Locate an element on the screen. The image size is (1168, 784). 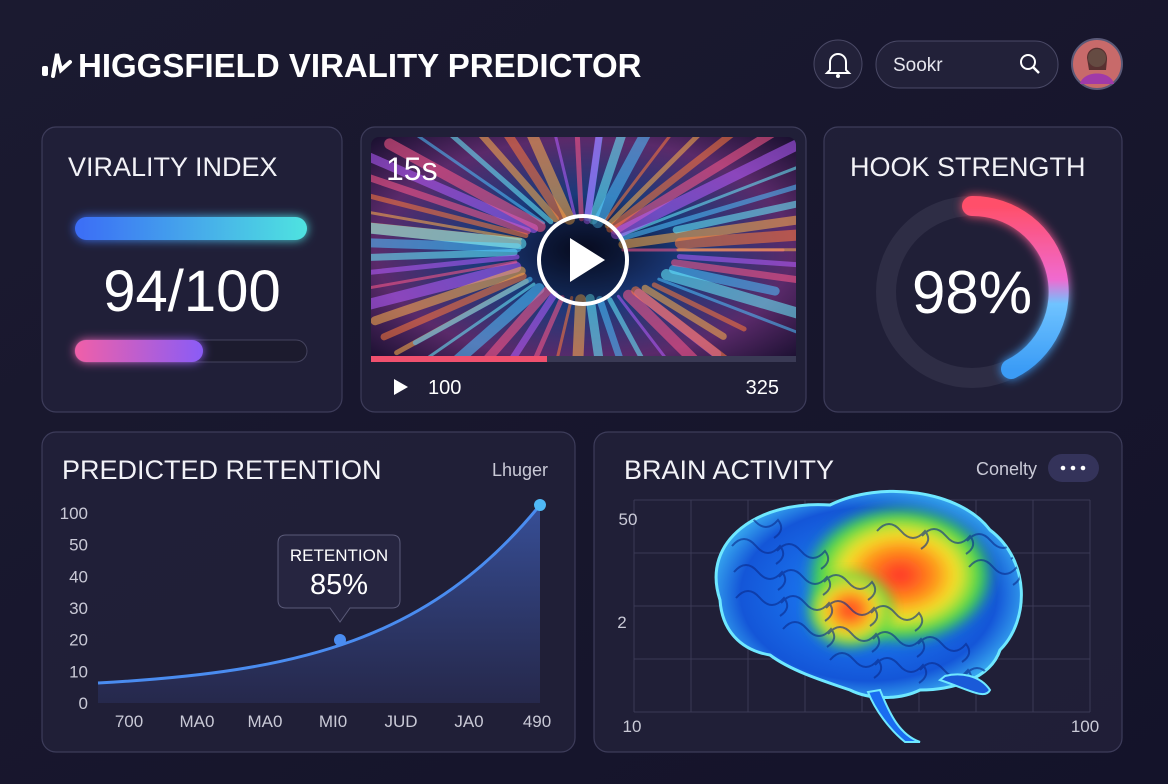
play-button is located at coordinates (583, 260).